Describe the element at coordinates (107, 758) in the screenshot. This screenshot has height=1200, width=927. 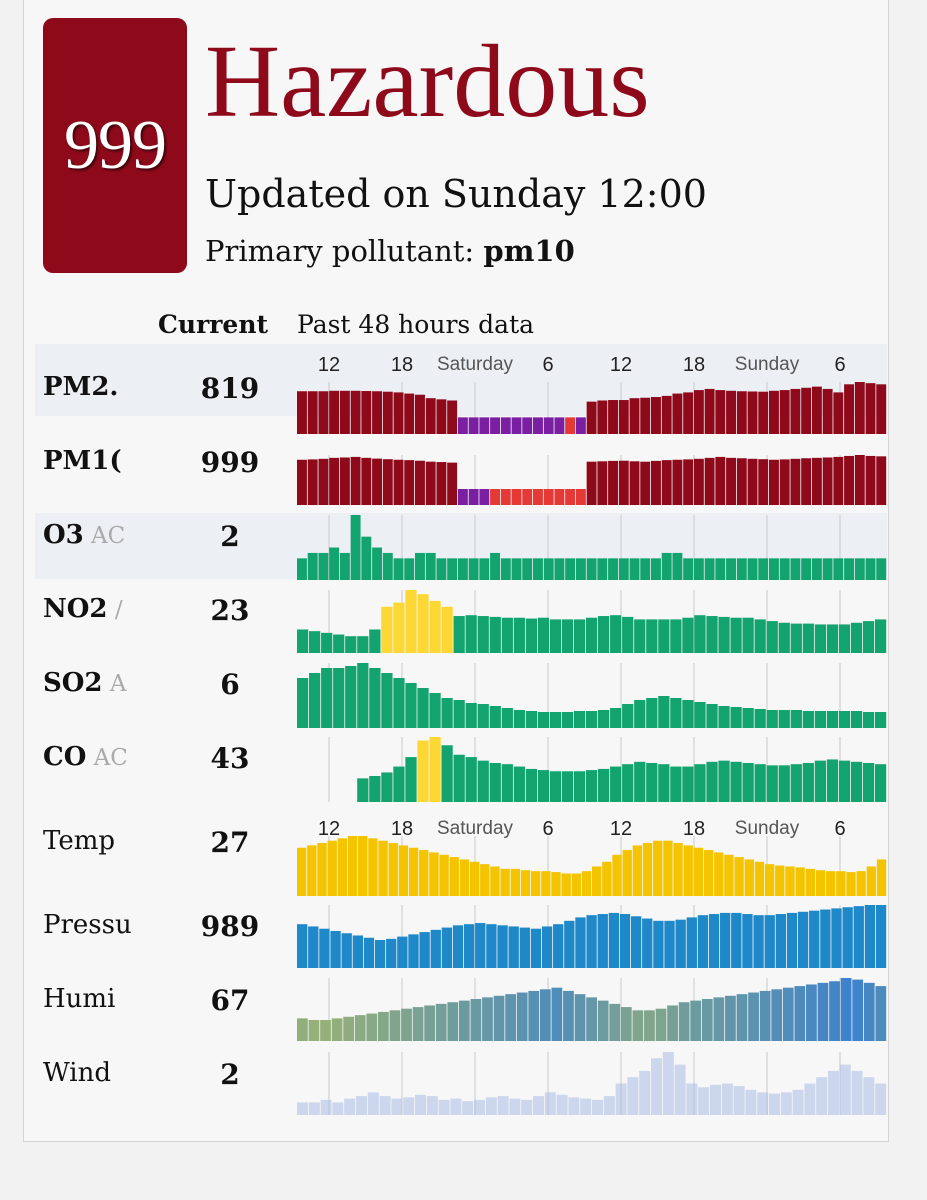
I see `row-label-aqi-suffix: AC` at that location.